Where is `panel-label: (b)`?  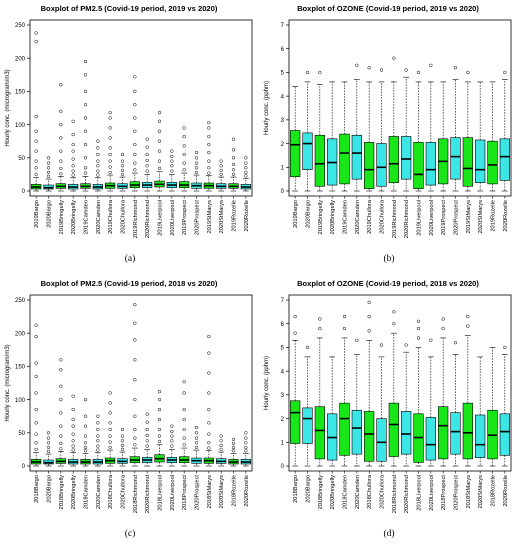
panel-label: (b) is located at coordinates (389, 259).